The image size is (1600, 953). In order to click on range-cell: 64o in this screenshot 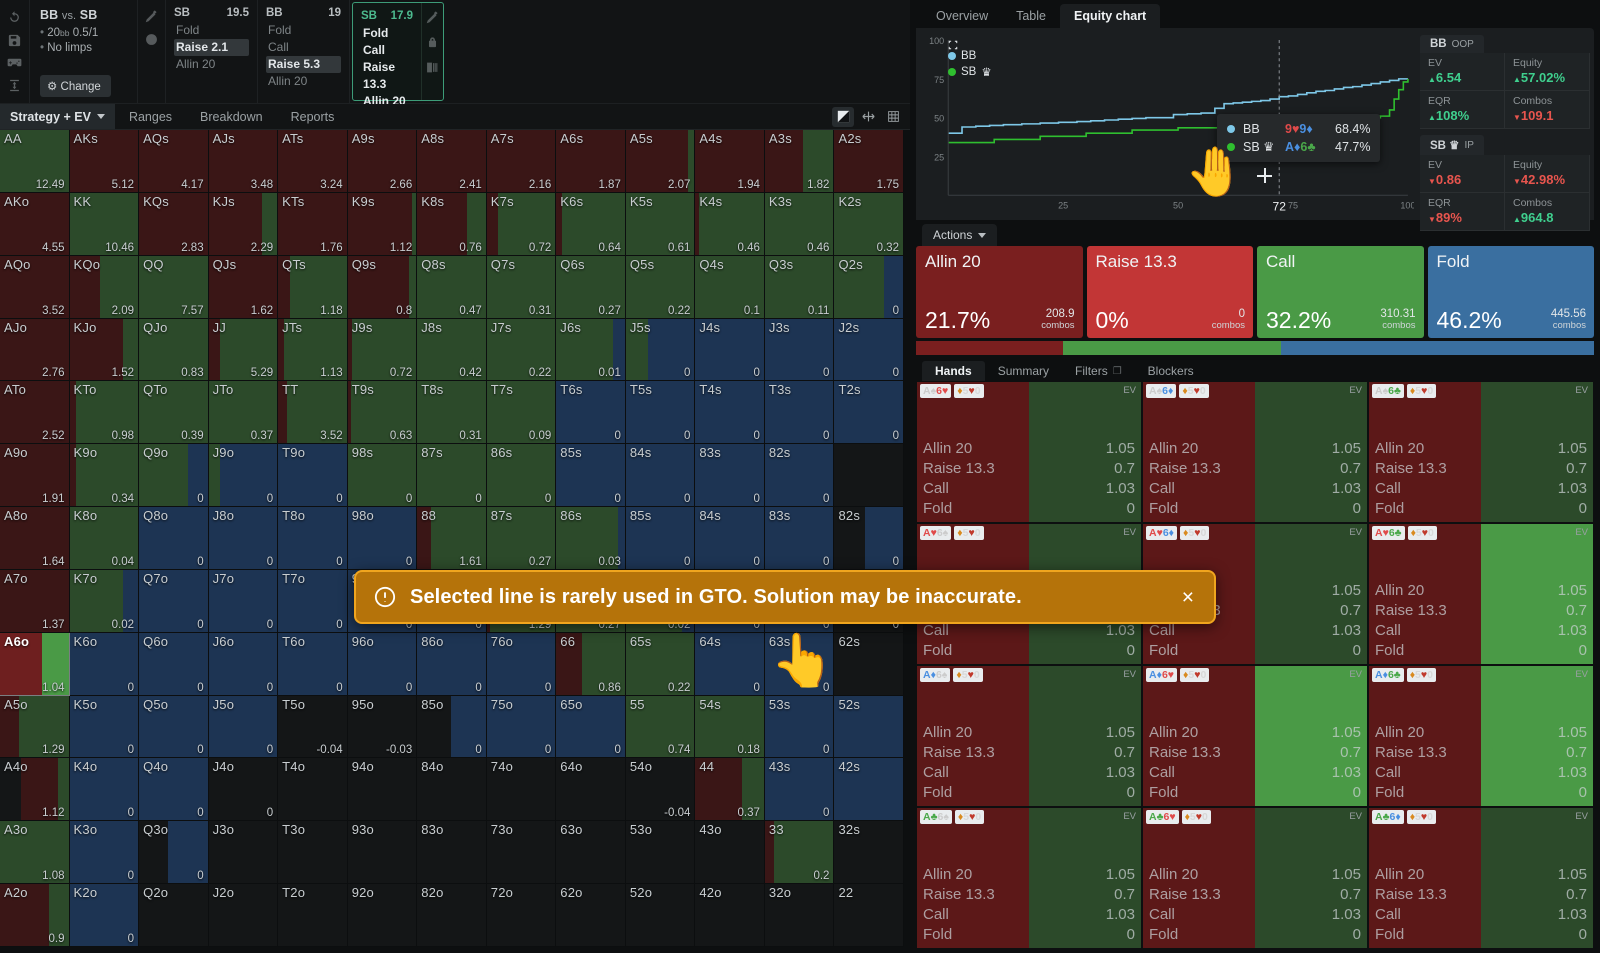, I will do `click(591, 790)`.